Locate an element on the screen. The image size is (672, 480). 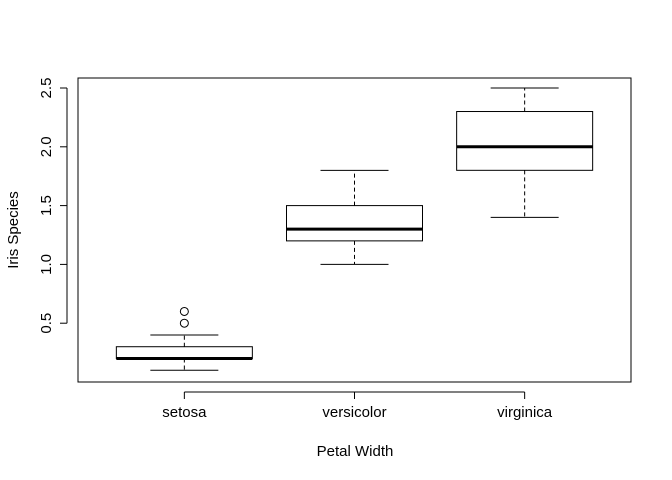
x-axis-label: Petal Width is located at coordinates (355, 451).